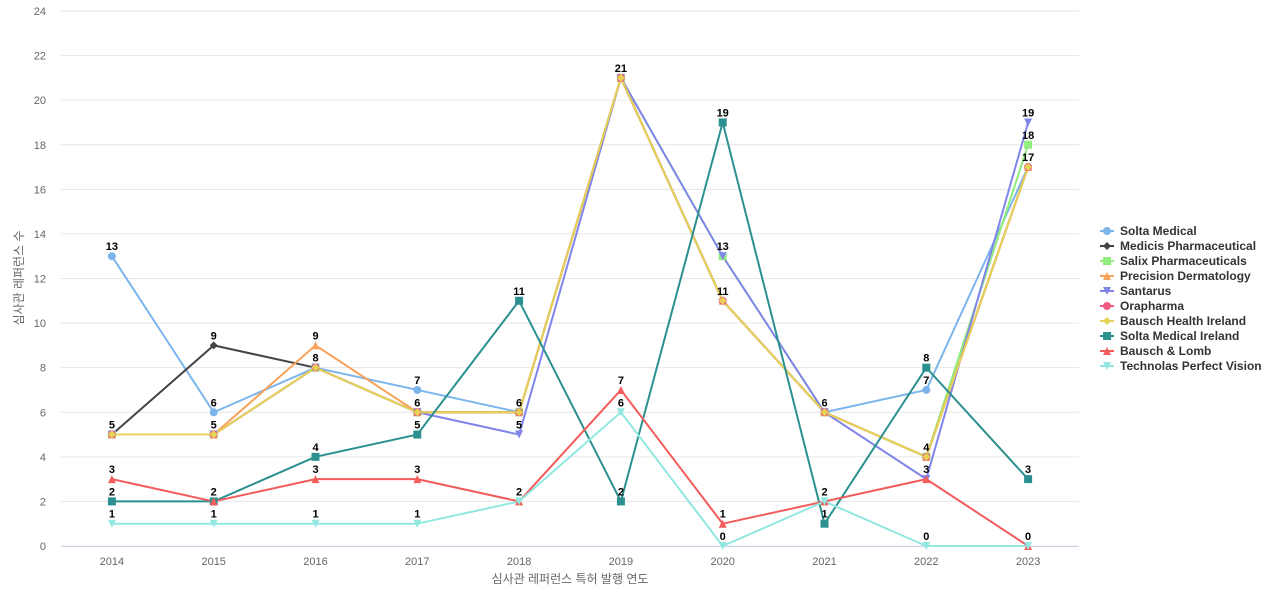 This screenshot has width=1280, height=600. Describe the element at coordinates (213, 345) in the screenshot. I see `data-point-medicis-pharmaceutical` at that location.